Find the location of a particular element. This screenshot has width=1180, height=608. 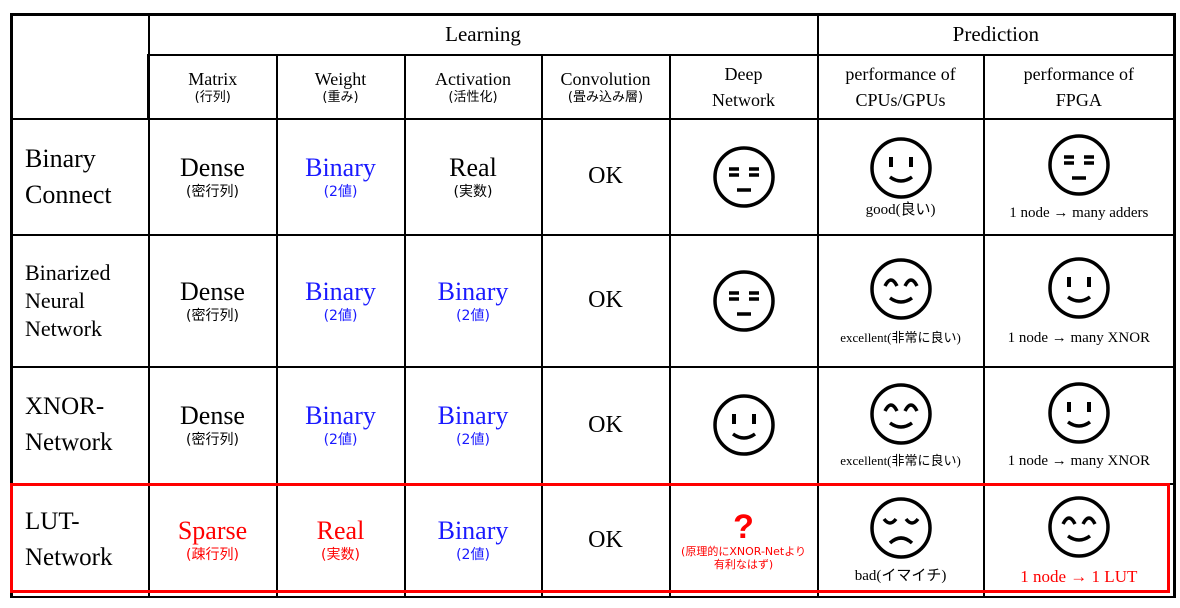

cell-deep-network: ? (原理的にXNOR-Netより 有利なはず) is located at coordinates (743, 540).